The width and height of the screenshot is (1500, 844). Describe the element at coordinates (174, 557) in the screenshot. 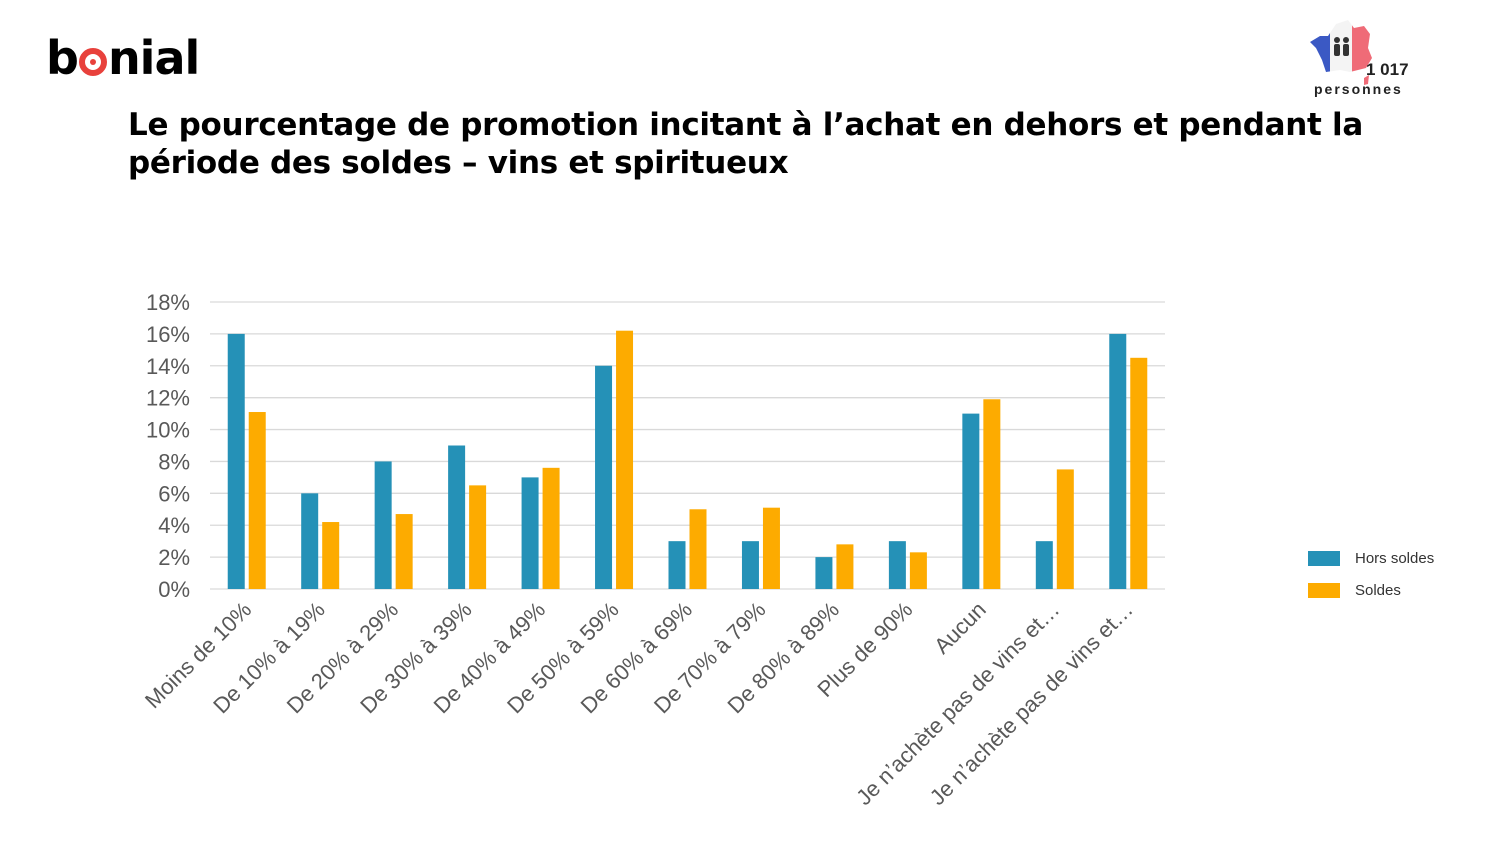

I see `y-tick-label: 2%` at that location.